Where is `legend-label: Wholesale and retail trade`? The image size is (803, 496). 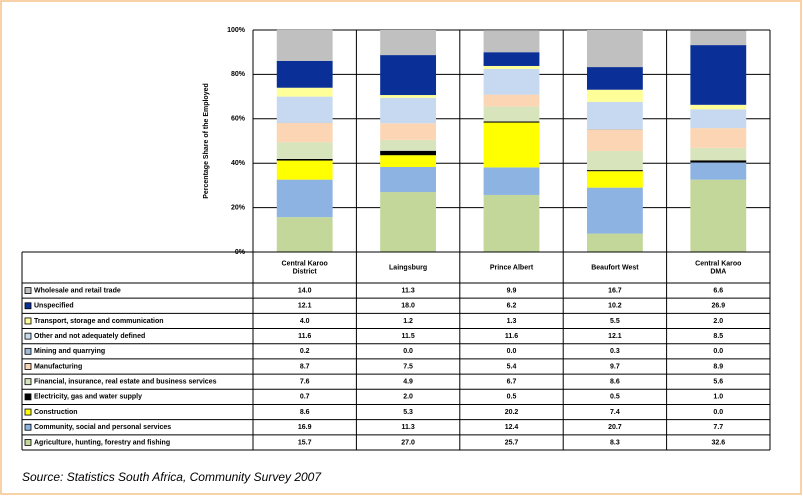 legend-label: Wholesale and retail trade is located at coordinates (77, 290).